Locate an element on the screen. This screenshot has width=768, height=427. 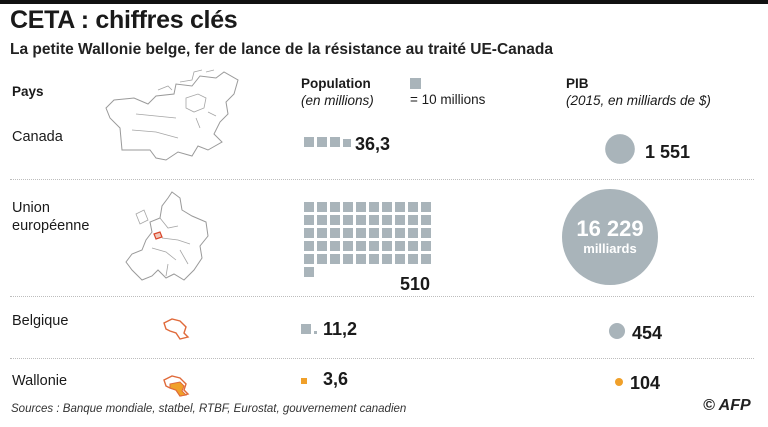
row-label-belgium: Belgique is located at coordinates (40, 321).